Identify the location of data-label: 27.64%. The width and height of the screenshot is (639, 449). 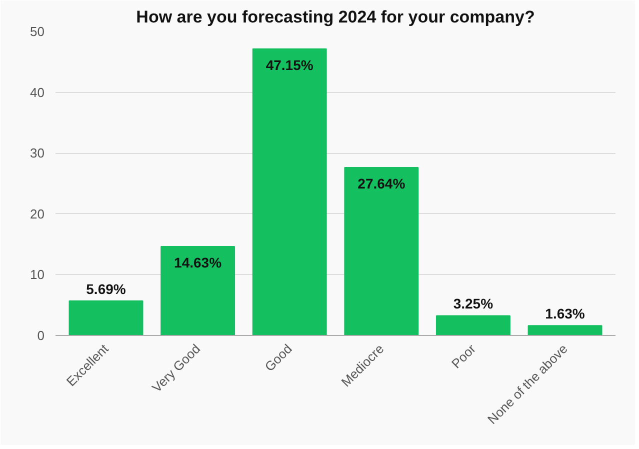
(382, 183).